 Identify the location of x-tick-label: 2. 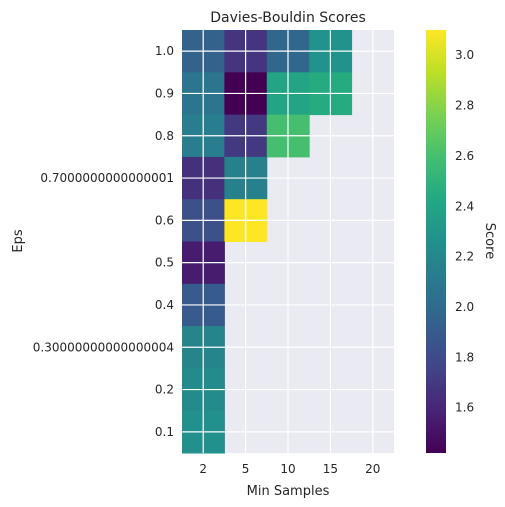
(203, 469).